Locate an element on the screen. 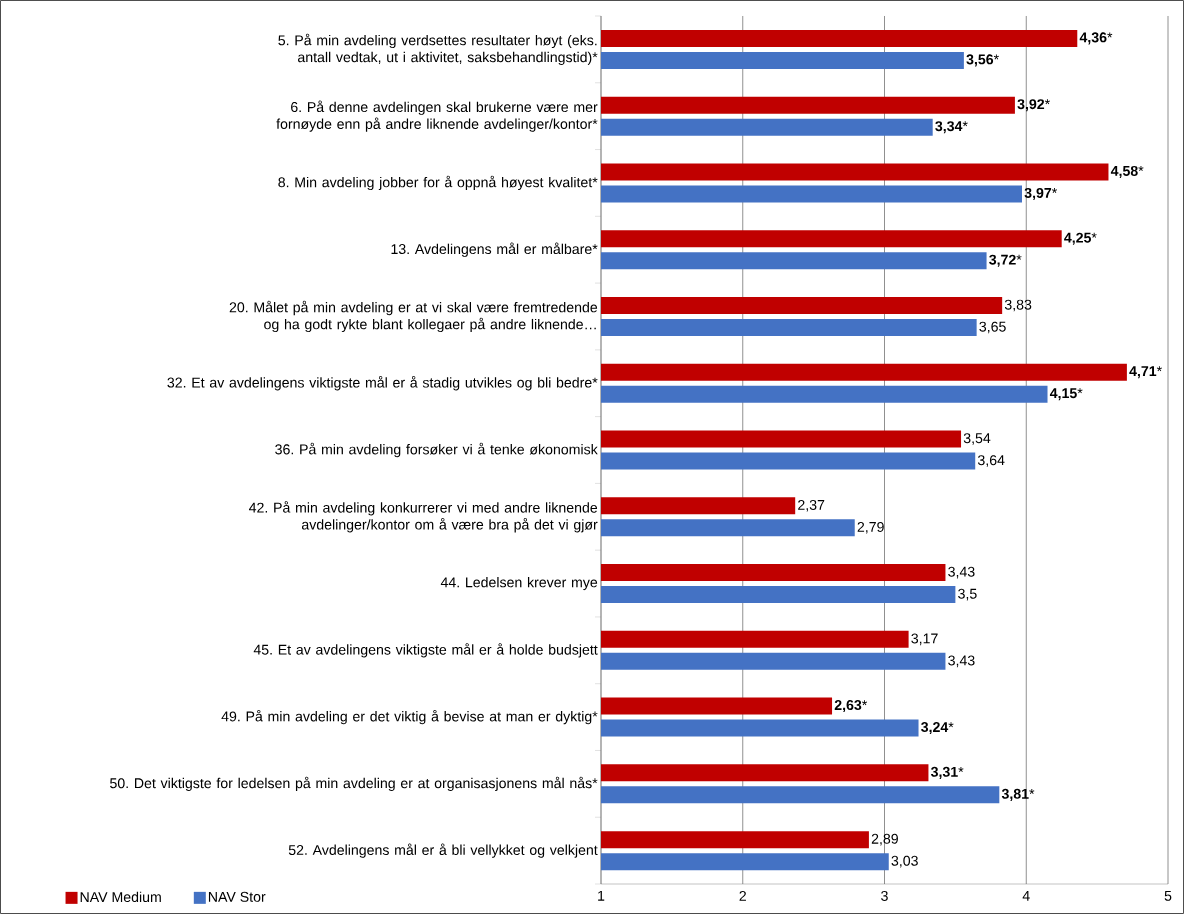 This screenshot has width=1184, height=914. data-label: 3,5 is located at coordinates (967, 594).